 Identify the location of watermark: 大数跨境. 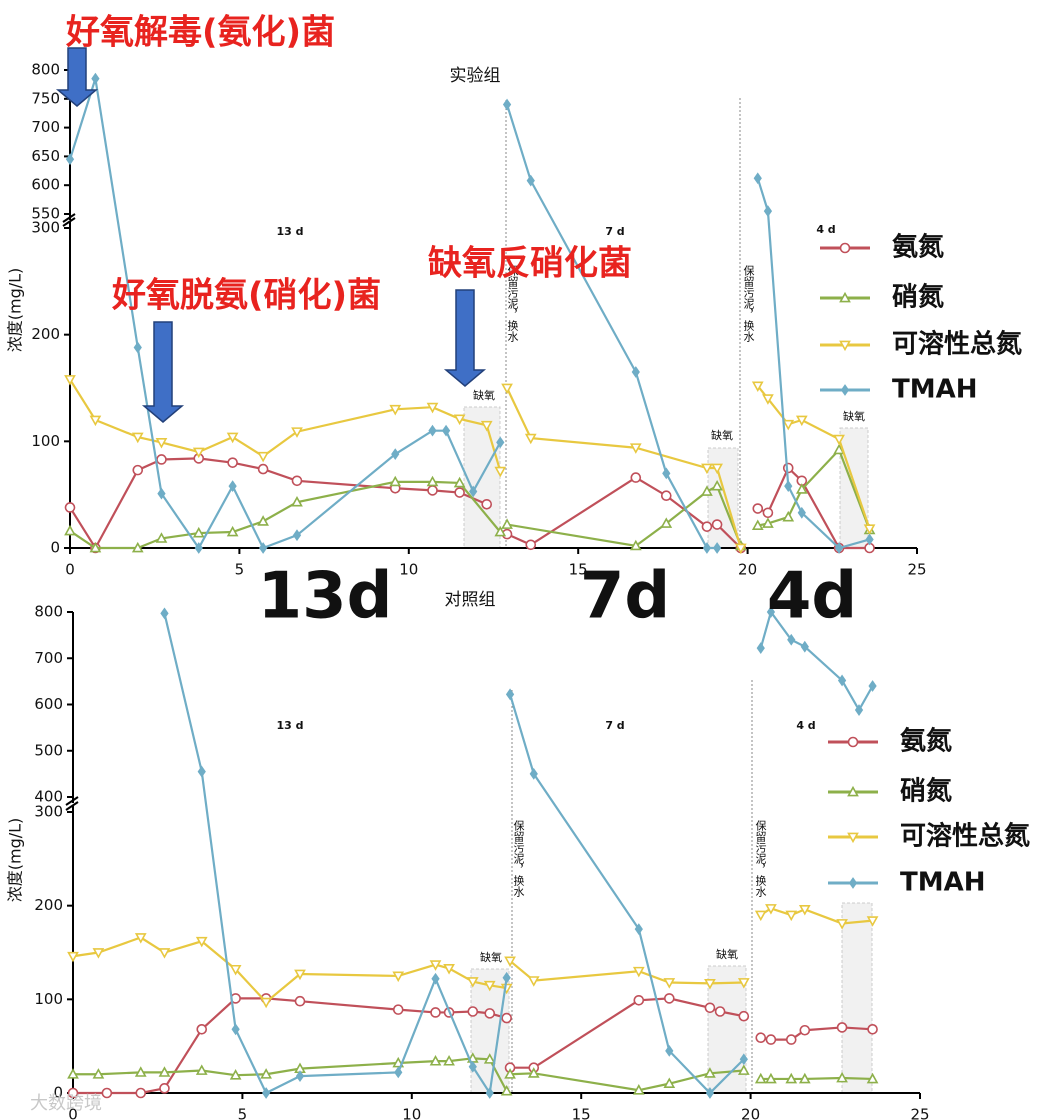
(66, 1103).